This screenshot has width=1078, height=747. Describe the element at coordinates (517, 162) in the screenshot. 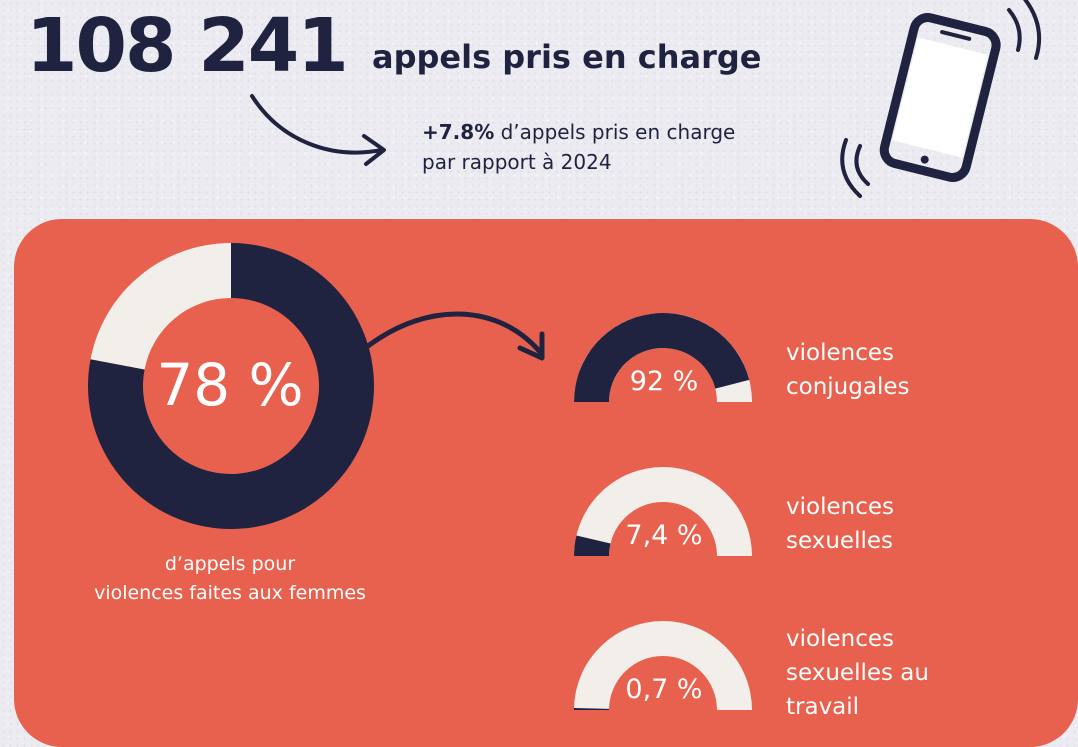

I see `growth-text-line2: par rapport à 2024` at that location.